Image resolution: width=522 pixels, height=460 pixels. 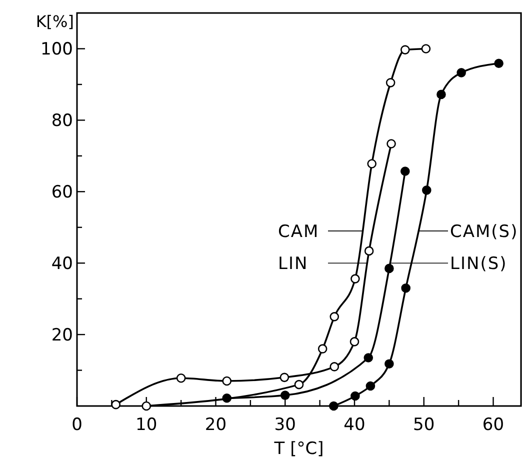 I want to click on y-tick-label: 40, so click(x=62, y=264).